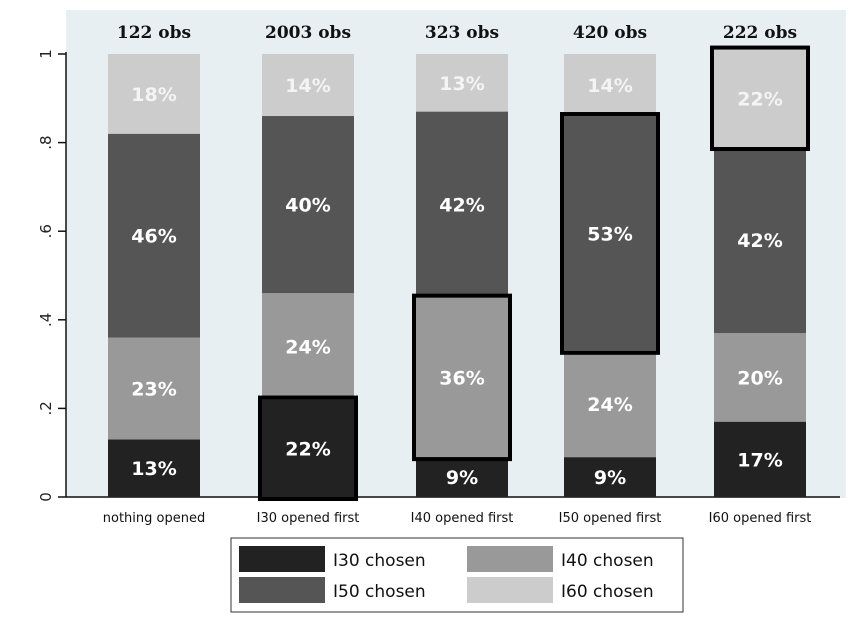 Image resolution: width=856 pixels, height=633 pixels. Describe the element at coordinates (154, 518) in the screenshot. I see `x-category-label: nothing opened` at that location.